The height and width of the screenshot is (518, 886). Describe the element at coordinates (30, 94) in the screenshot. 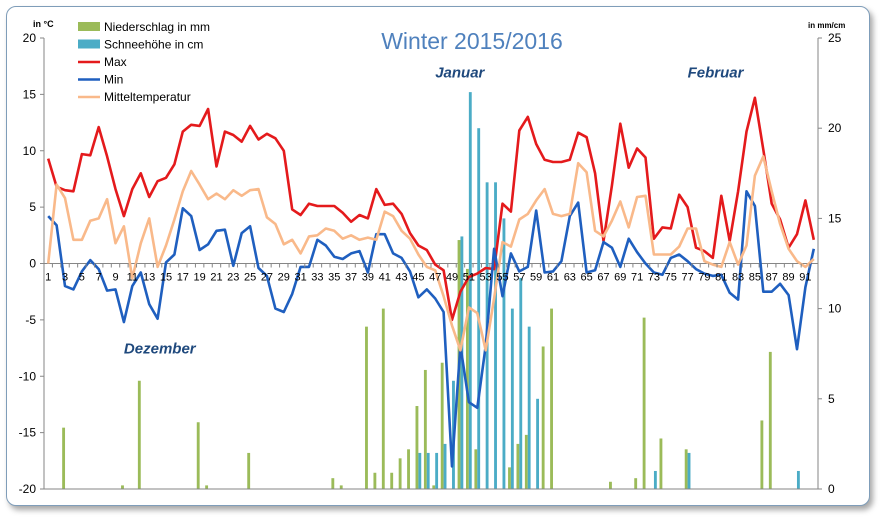

I see `left-tick-label: 15` at that location.